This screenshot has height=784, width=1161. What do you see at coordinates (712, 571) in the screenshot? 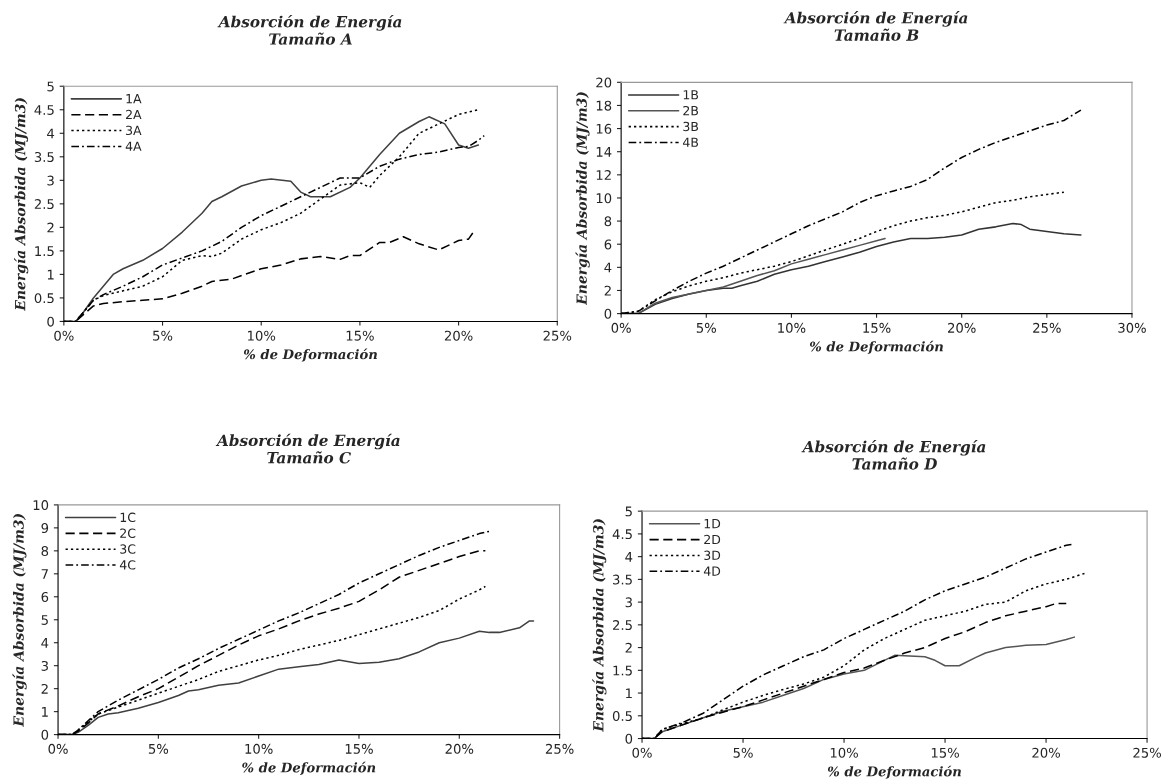
I see `legend-label: 4D` at bounding box center [712, 571].